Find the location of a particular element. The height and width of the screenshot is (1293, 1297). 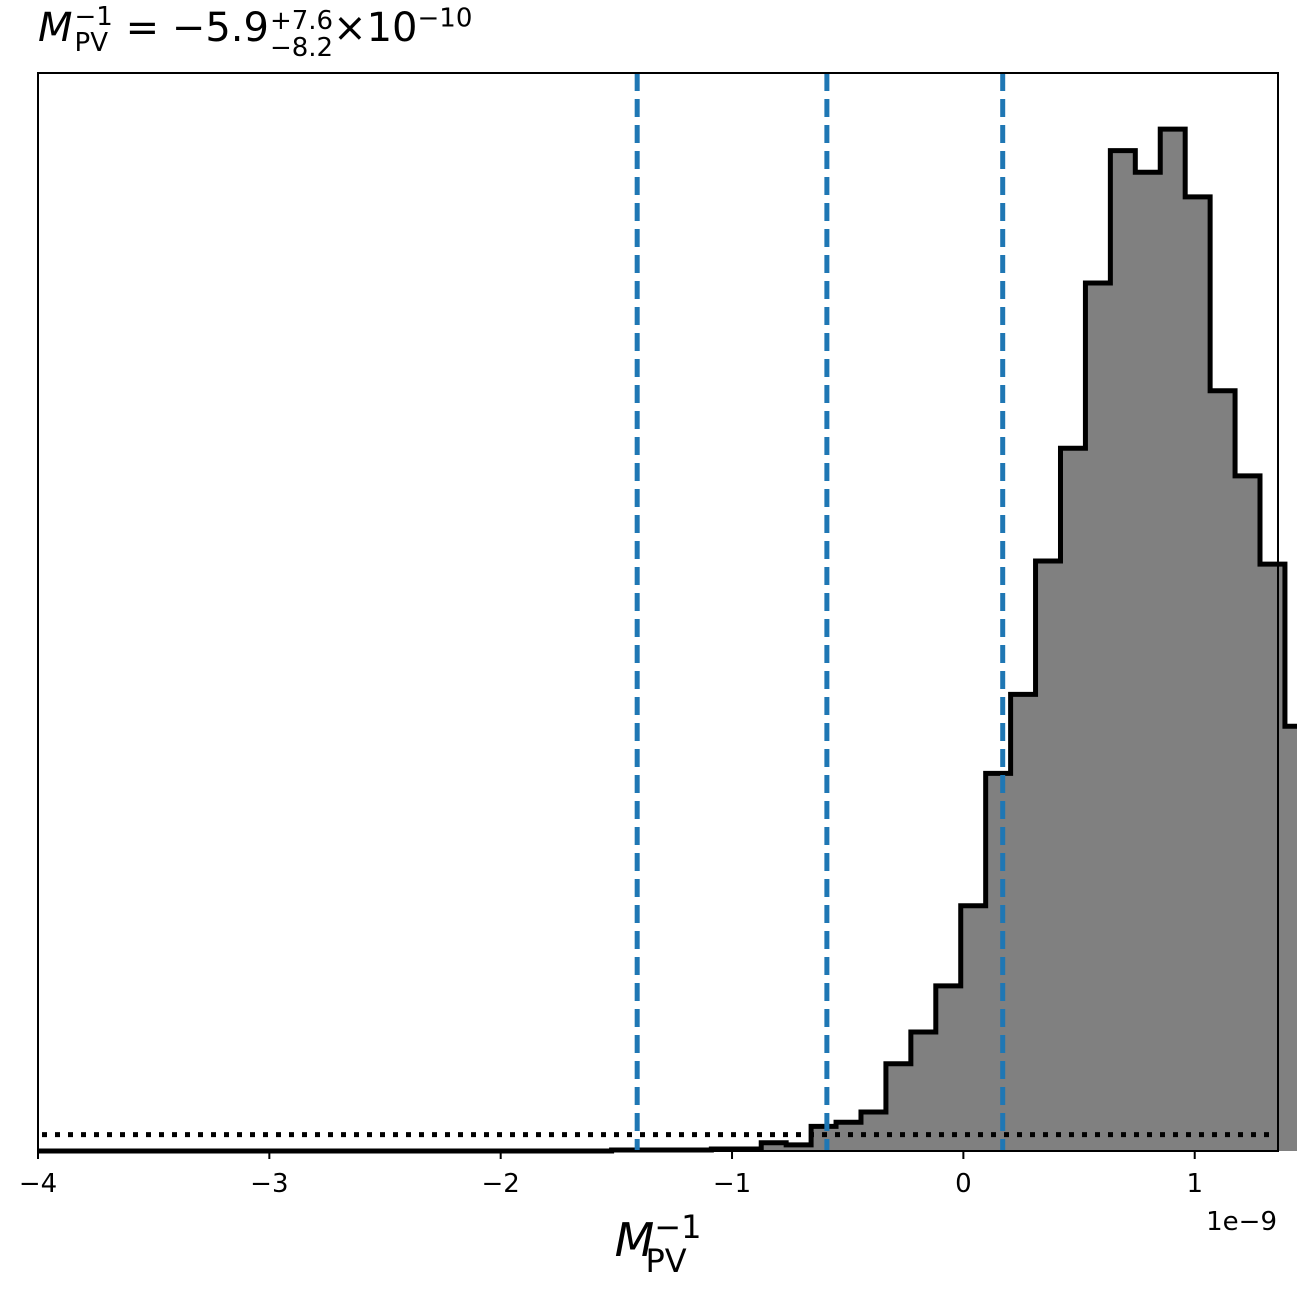

title-symbol-sup: −1 is located at coordinates (93, 17).